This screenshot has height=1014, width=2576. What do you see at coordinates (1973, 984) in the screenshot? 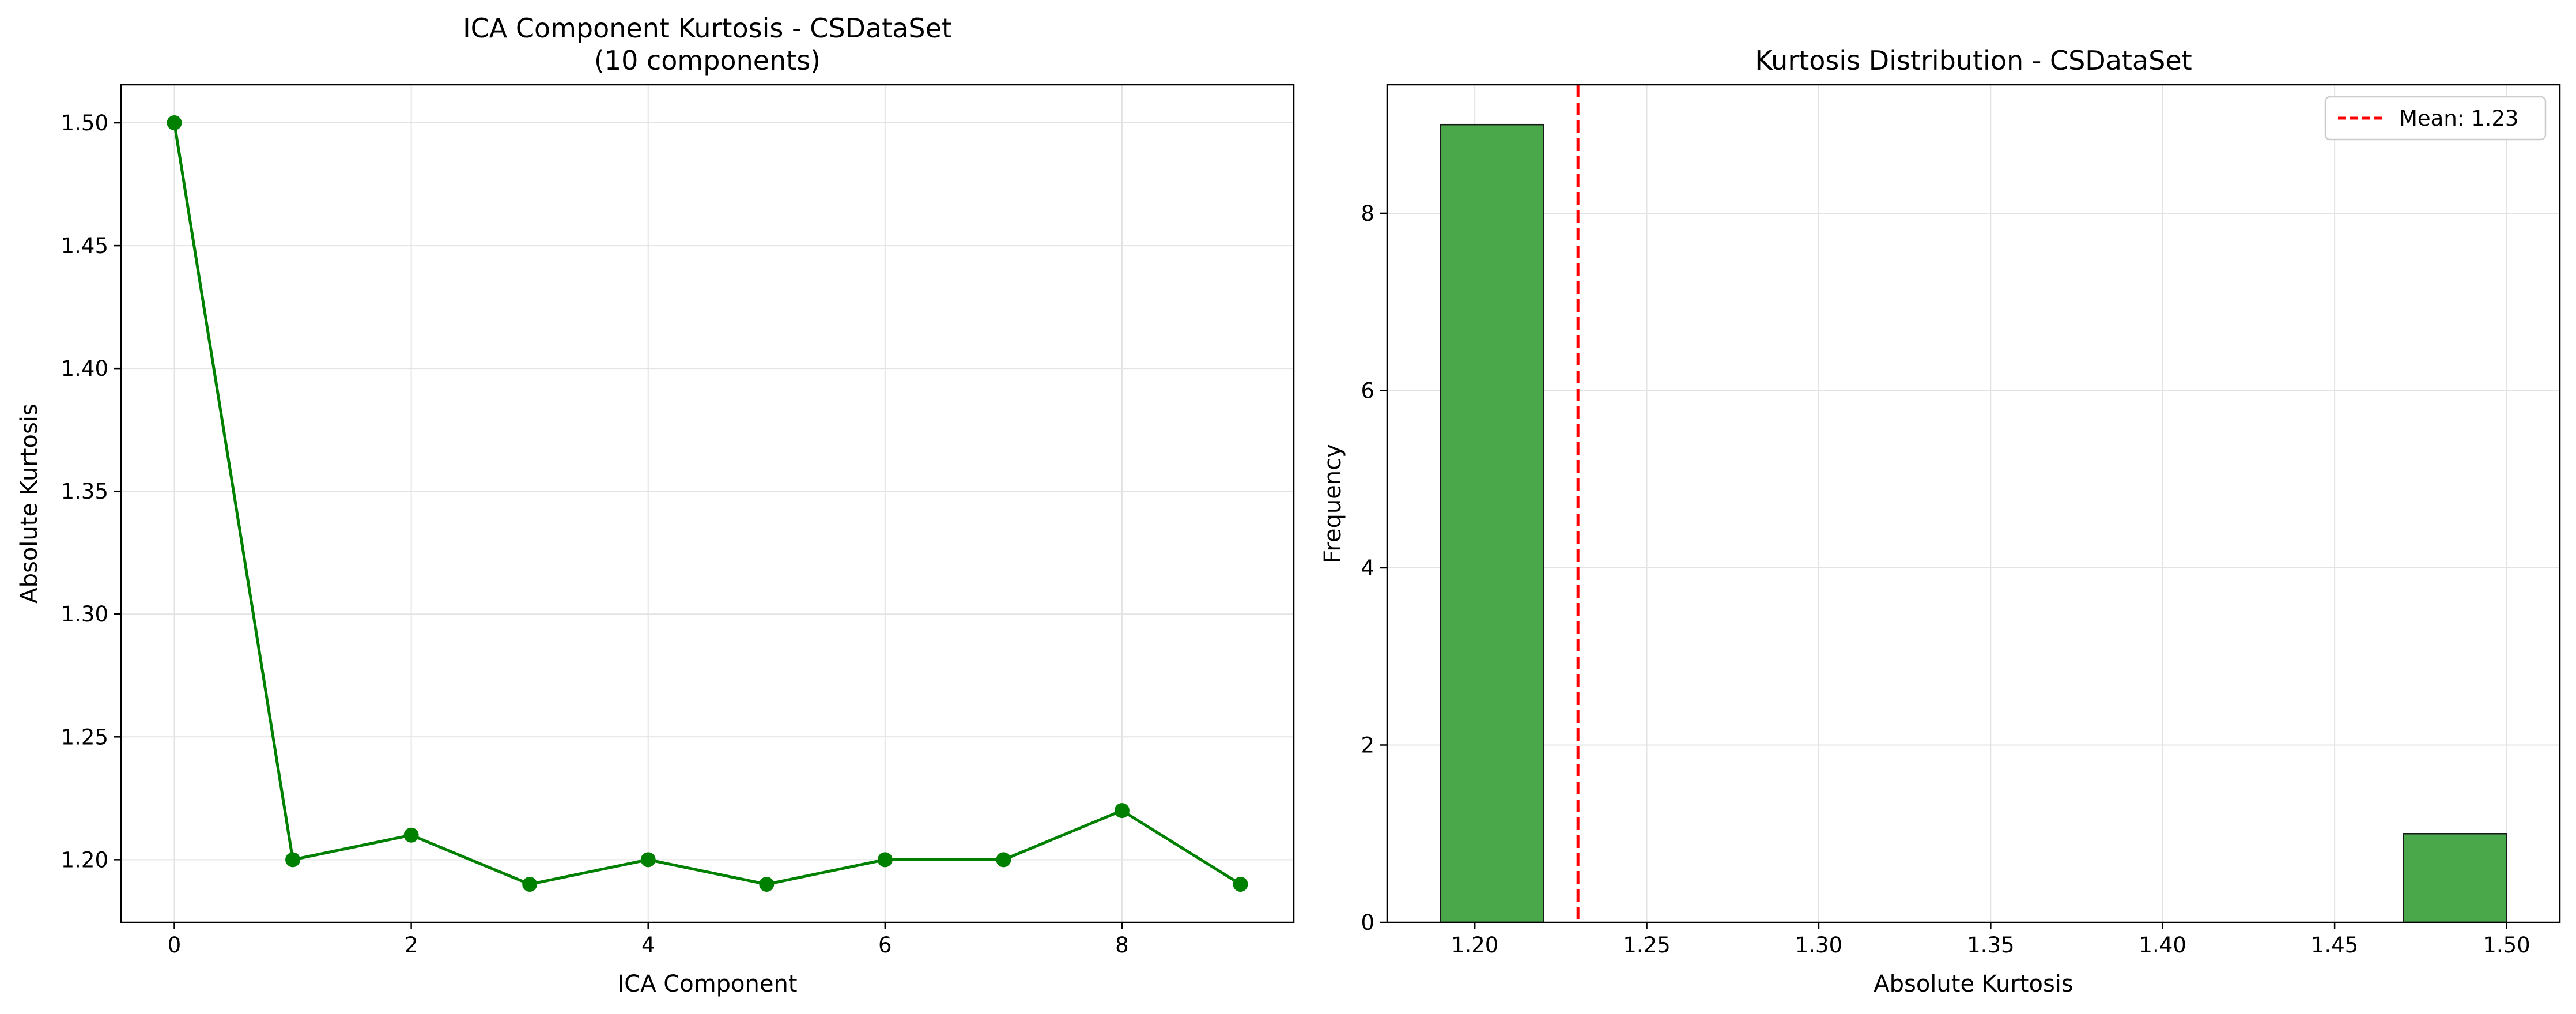
I see `right-x-axis-label: Absolute Kurtosis` at bounding box center [1973, 984].